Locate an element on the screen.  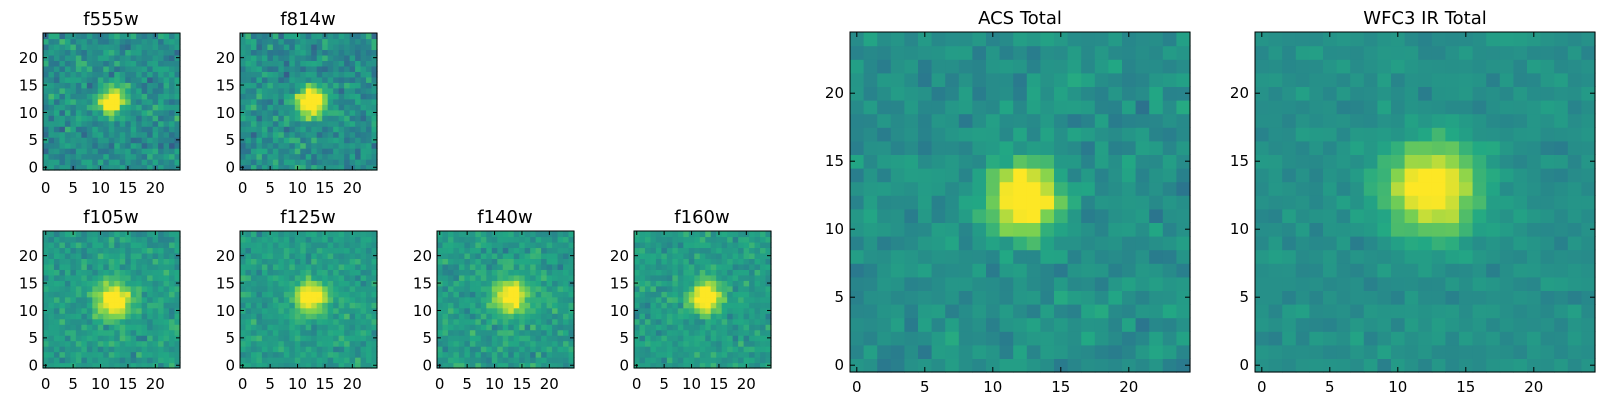
x-tick-label: 0 is located at coordinates (46, 384).